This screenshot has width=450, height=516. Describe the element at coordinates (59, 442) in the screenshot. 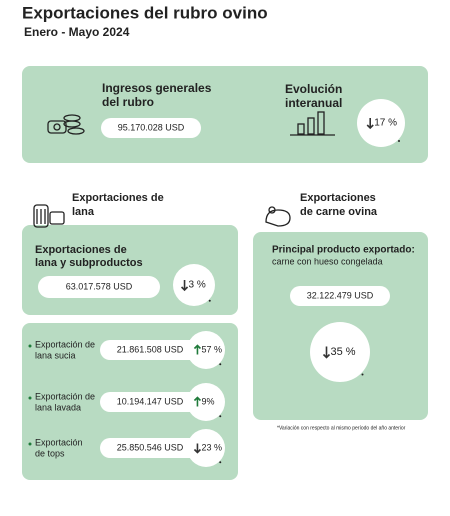

I see `item-label: Exportación` at that location.